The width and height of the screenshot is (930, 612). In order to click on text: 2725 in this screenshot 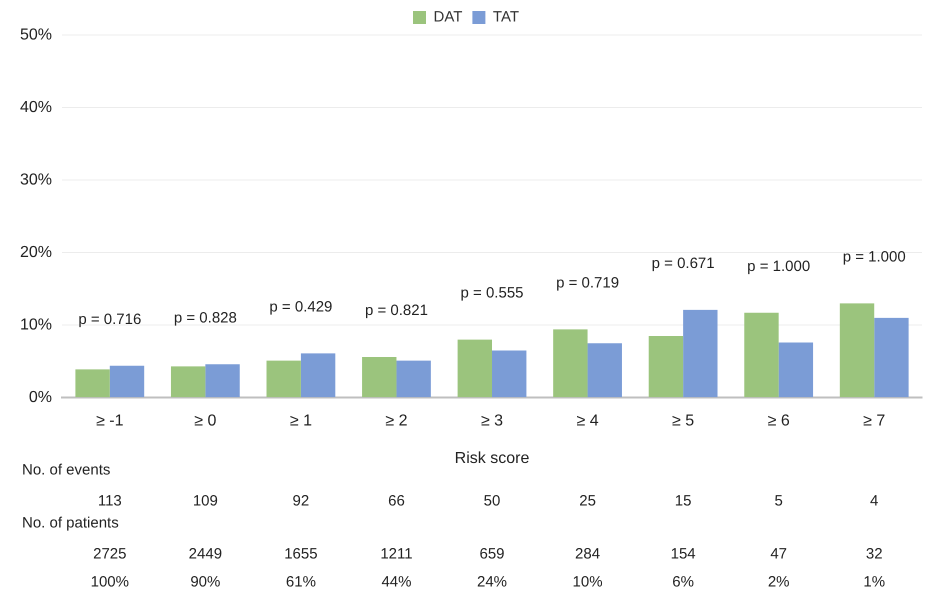, I will do `click(109, 554)`.